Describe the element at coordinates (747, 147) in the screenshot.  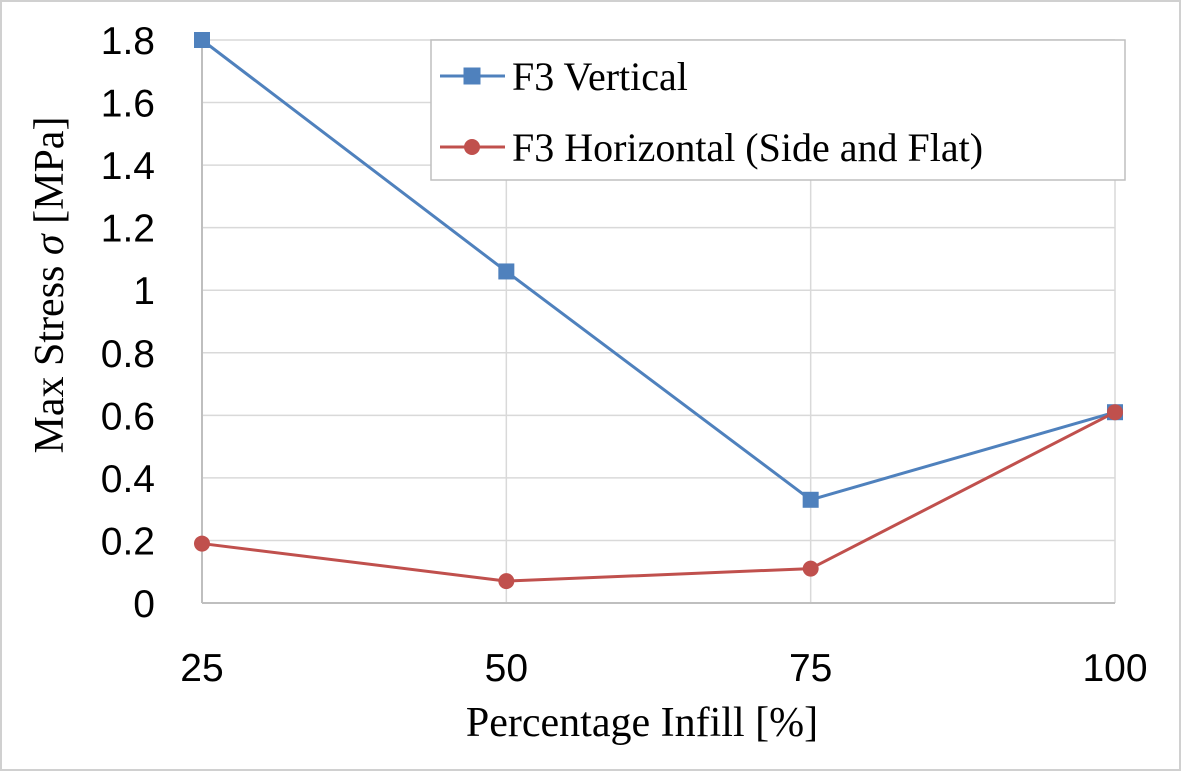
I see `legend-label-horizontal: F3 Horizontal (Side and Flat)` at that location.